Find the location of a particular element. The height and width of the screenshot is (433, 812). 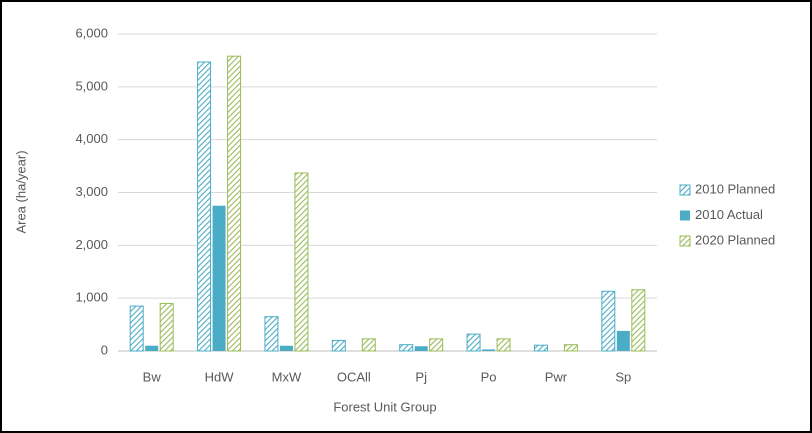

x-tick-label: Bw is located at coordinates (152, 376).